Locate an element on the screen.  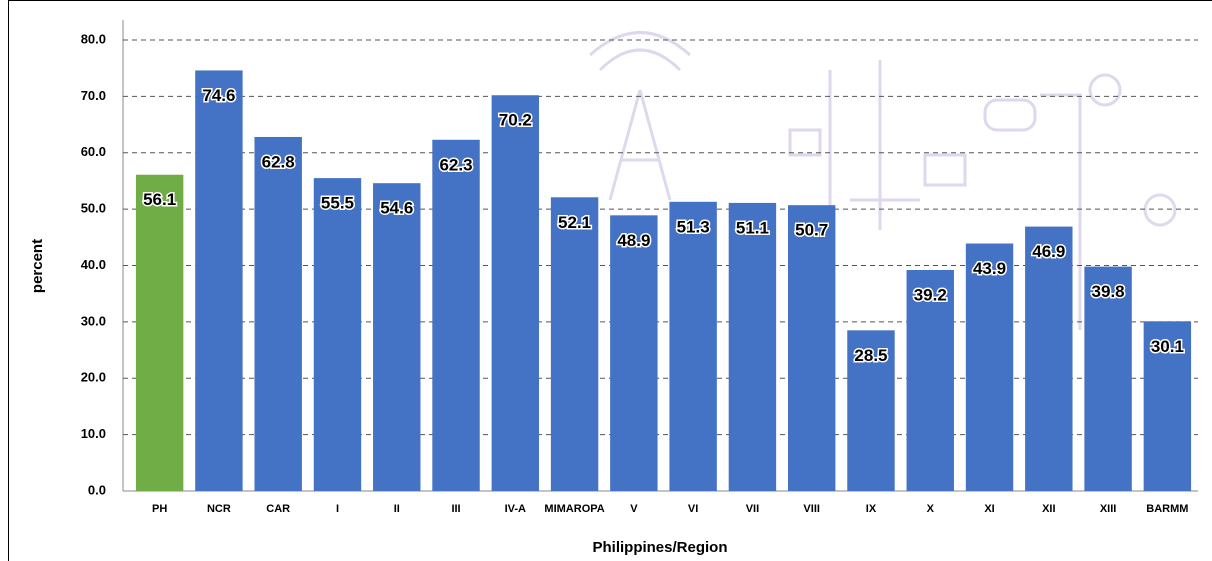
value-label: 39.8 is located at coordinates (1108, 291).